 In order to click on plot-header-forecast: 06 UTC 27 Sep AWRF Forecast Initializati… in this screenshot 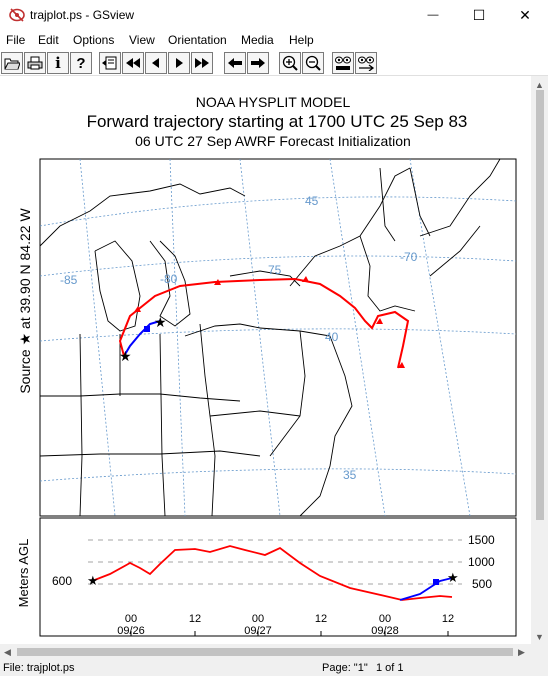, I will do `click(273, 141)`.